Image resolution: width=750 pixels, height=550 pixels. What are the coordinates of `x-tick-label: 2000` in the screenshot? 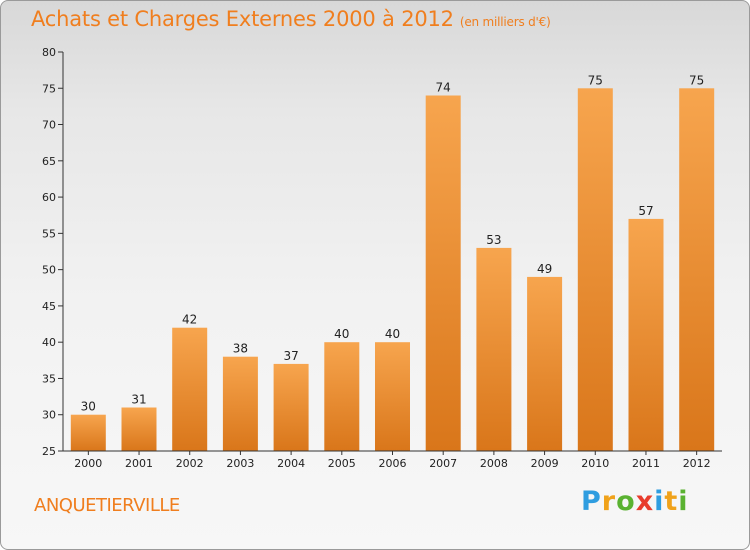 It's located at (88, 463).